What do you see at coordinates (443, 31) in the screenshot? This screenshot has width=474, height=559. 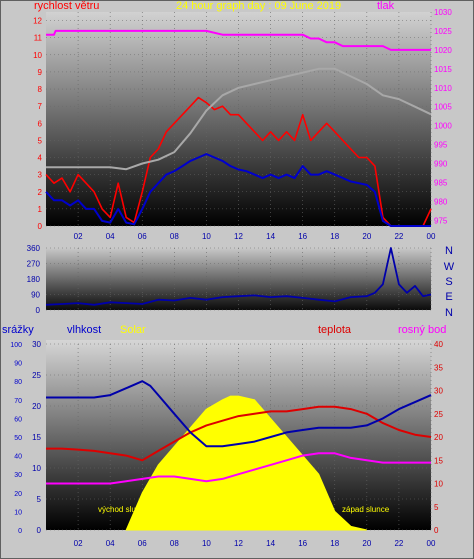 I see `pressure-tick: 1025` at bounding box center [443, 31].